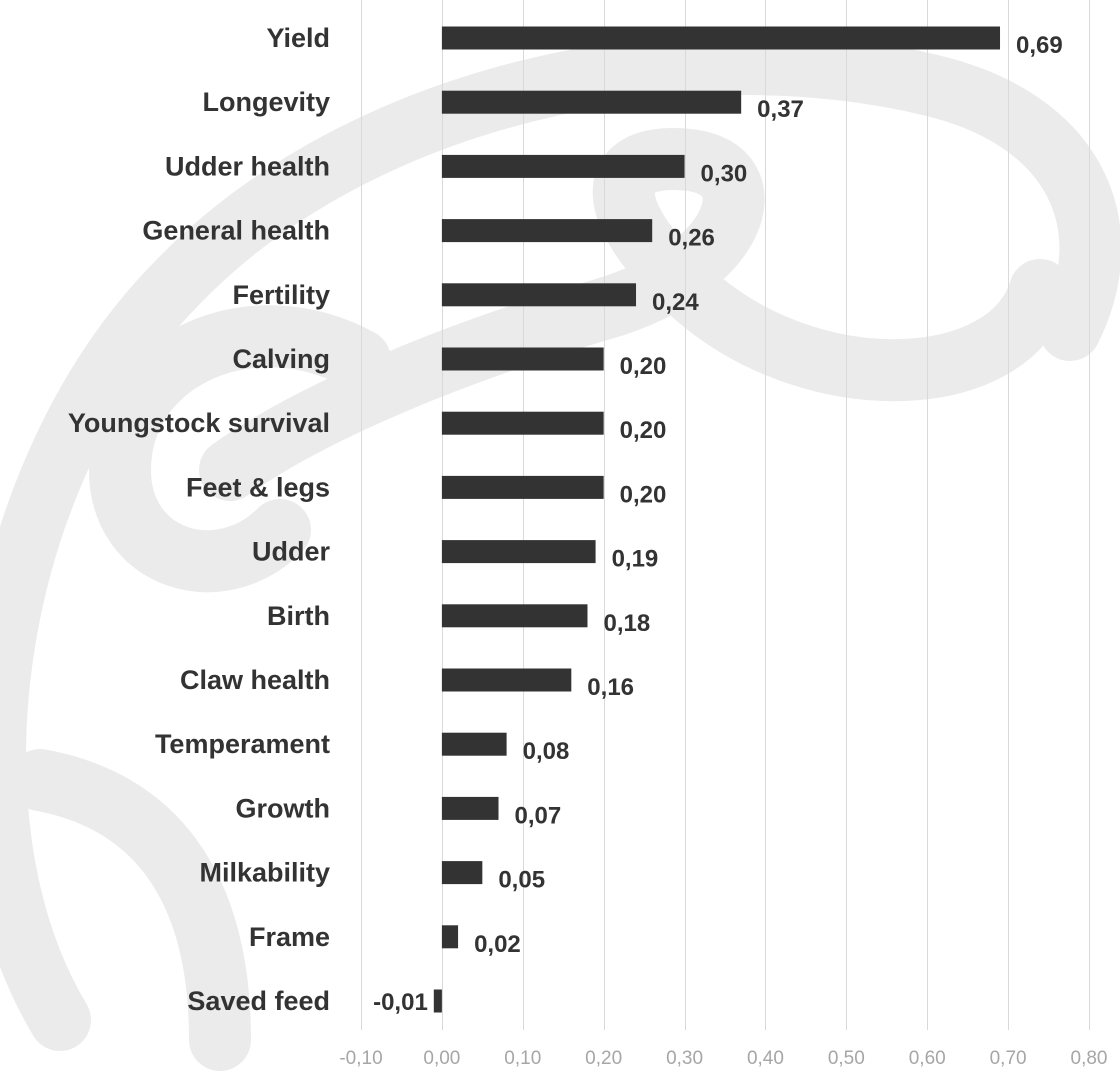  What do you see at coordinates (289, 937) in the screenshot?
I see `category-label: Frame` at bounding box center [289, 937].